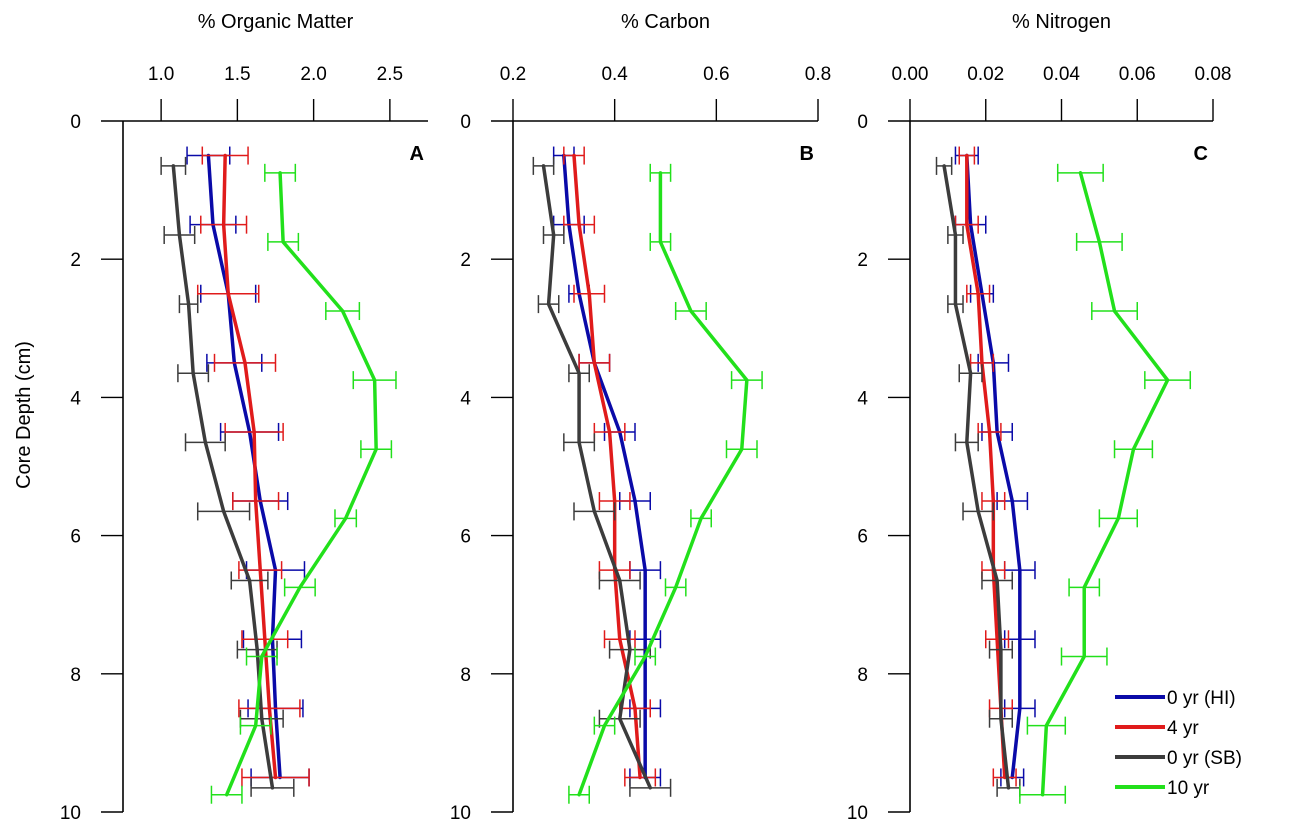  I want to click on legend-item: 10 yr, so click(1162, 788).